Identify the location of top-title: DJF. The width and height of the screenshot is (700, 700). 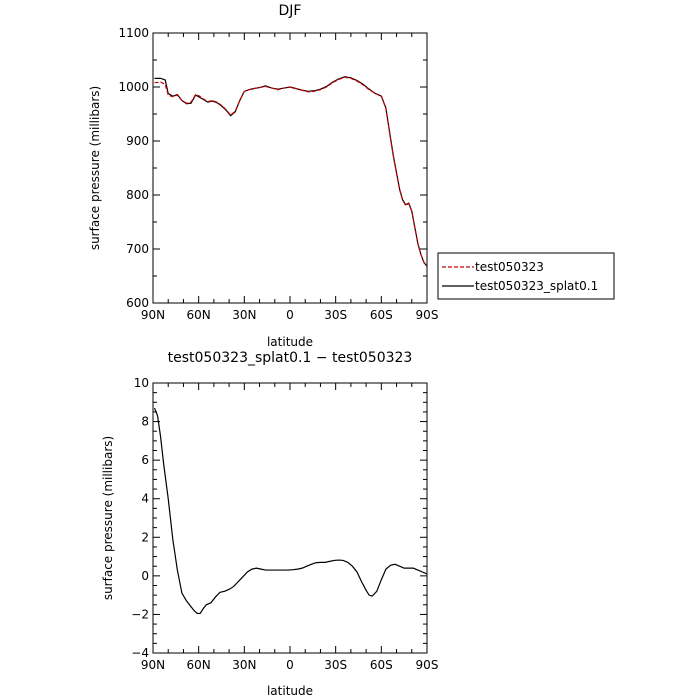
(290, 11).